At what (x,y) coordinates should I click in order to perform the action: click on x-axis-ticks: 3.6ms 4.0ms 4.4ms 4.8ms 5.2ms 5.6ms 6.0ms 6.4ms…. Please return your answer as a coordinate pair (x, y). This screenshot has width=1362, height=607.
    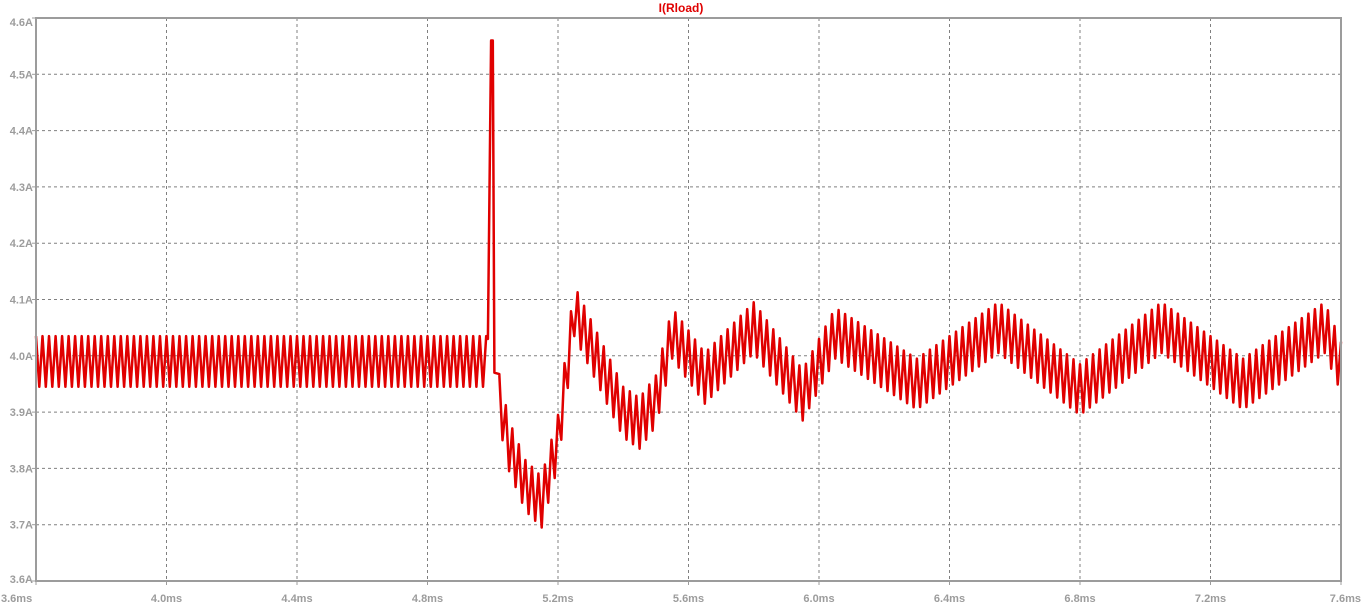
    Looking at the image, I should click on (681, 593).